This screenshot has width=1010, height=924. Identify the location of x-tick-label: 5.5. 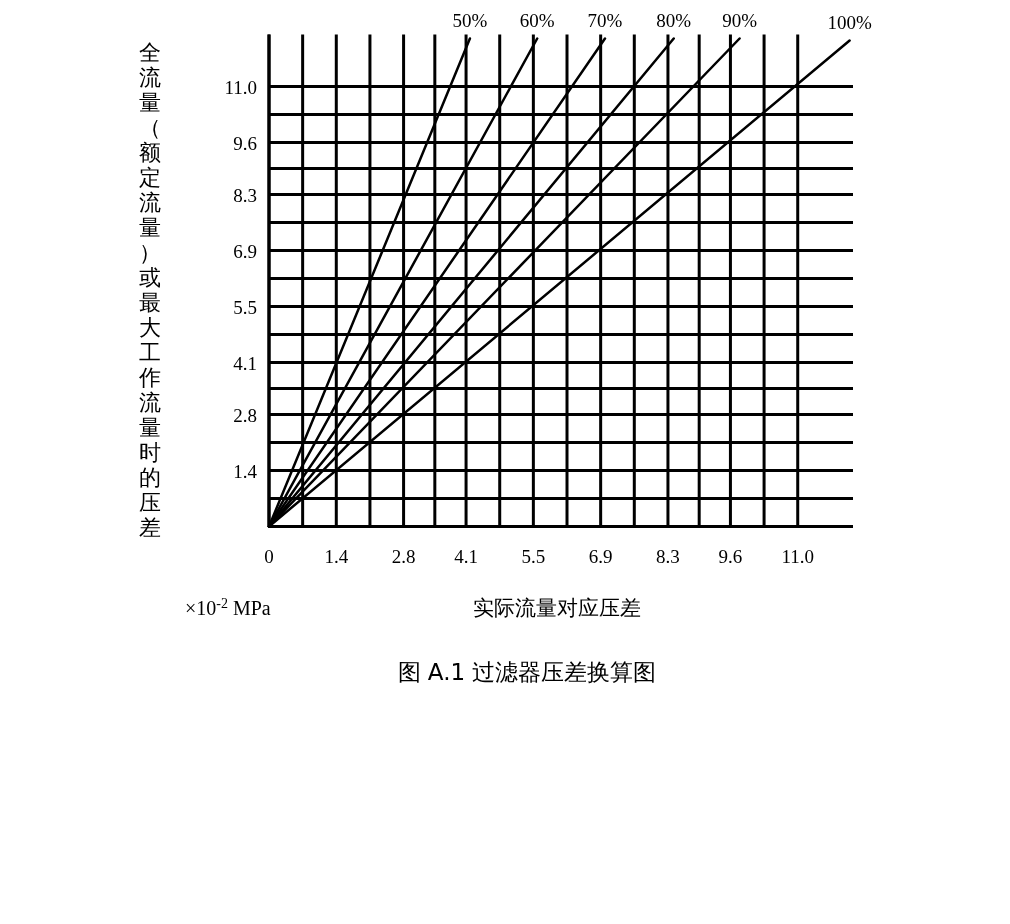
(533, 556).